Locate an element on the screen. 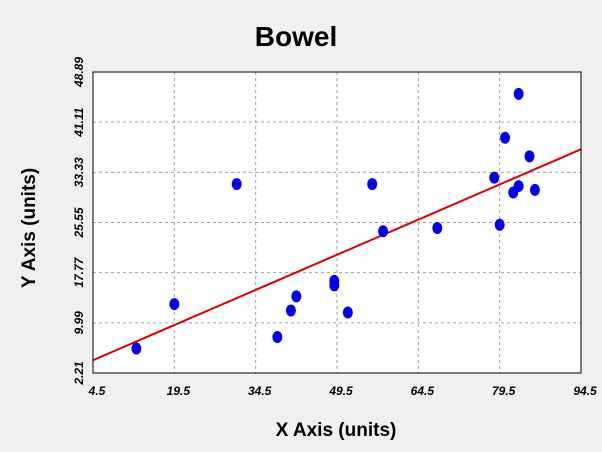  x-tick-label: 34.5 is located at coordinates (260, 391).